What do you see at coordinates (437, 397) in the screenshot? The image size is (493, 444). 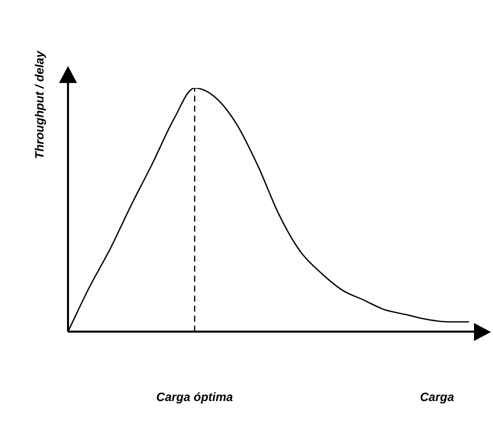 I see `x-axis-title: Carga` at bounding box center [437, 397].